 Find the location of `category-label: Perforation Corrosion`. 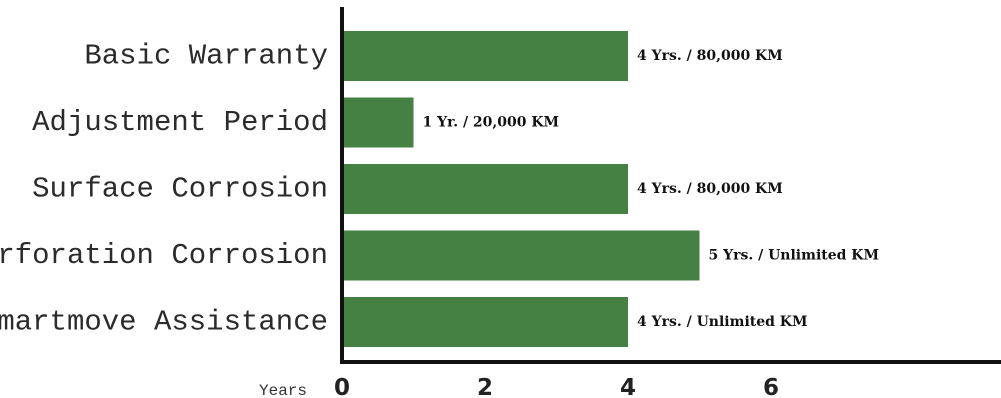

category-label: Perforation Corrosion is located at coordinates (164, 255).